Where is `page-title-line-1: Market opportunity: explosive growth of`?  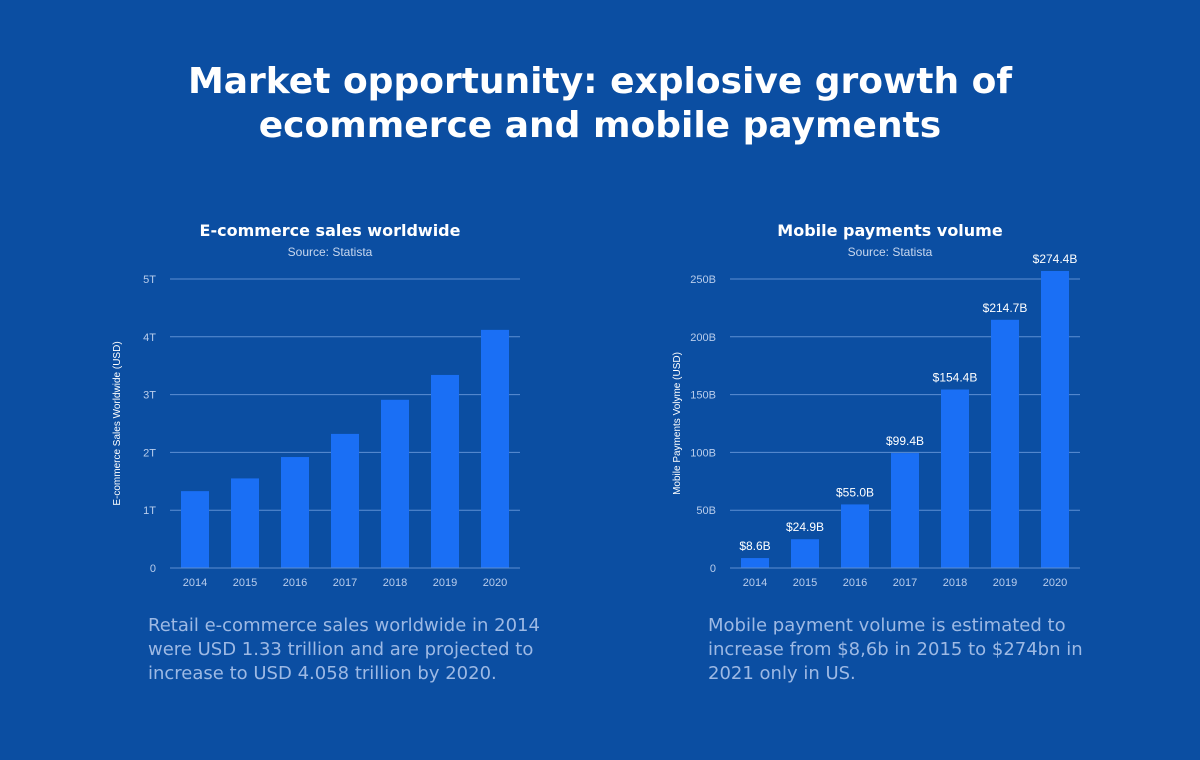
page-title-line-1: Market opportunity: explosive growth of is located at coordinates (600, 81).